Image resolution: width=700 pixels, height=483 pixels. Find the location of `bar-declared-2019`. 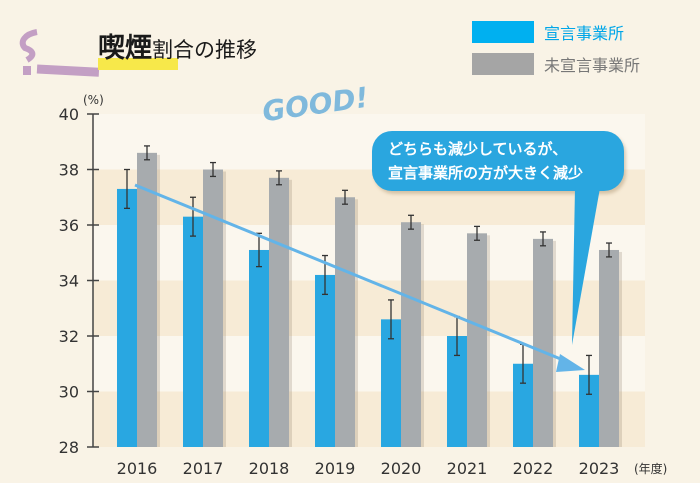

bar-declared-2019 is located at coordinates (325, 360).